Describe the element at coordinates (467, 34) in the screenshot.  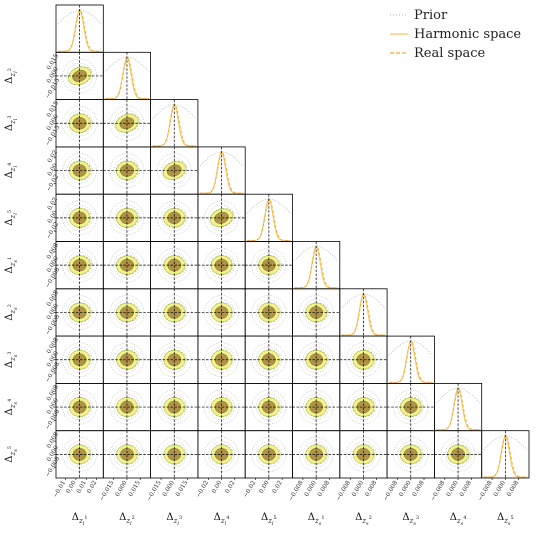
I see `legend-label: Harmonic space` at that location.